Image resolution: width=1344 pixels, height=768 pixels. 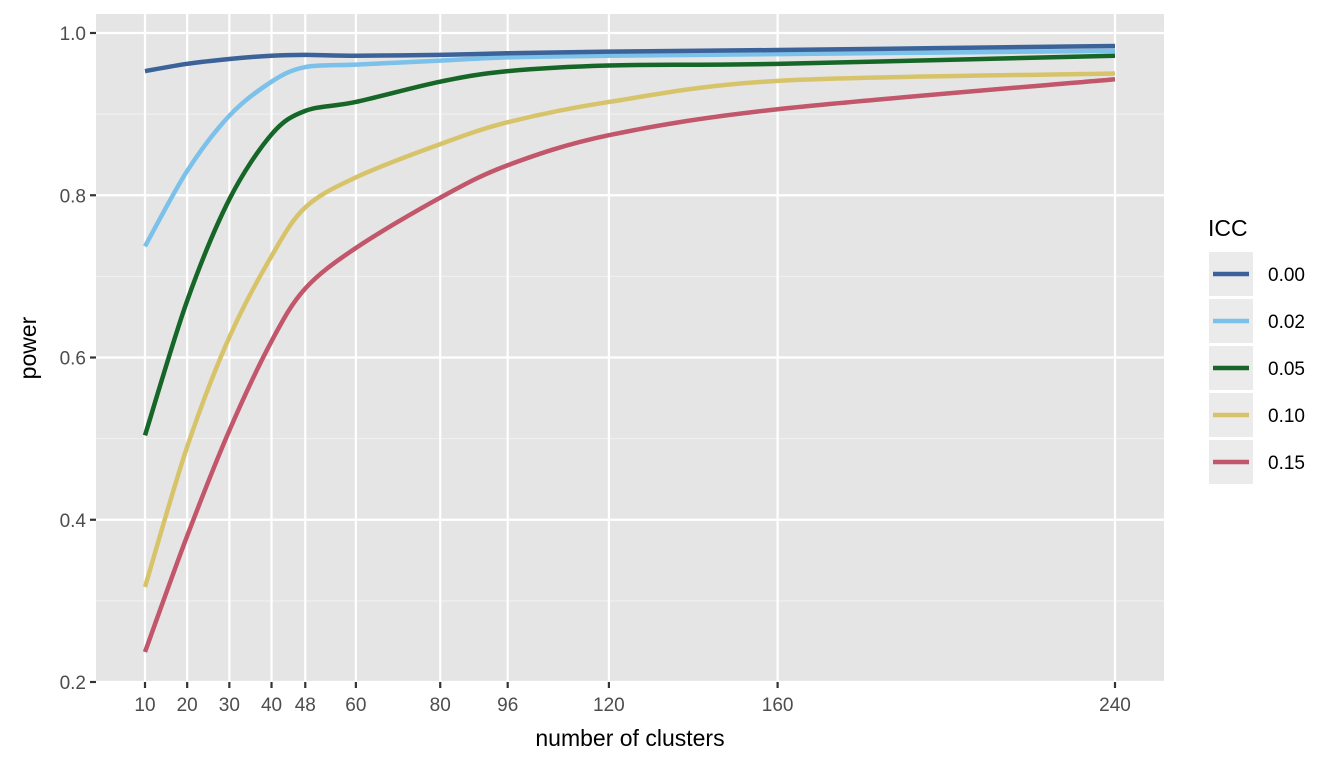 I want to click on legend-item-0-00: 0.00, so click(x=1257, y=274).